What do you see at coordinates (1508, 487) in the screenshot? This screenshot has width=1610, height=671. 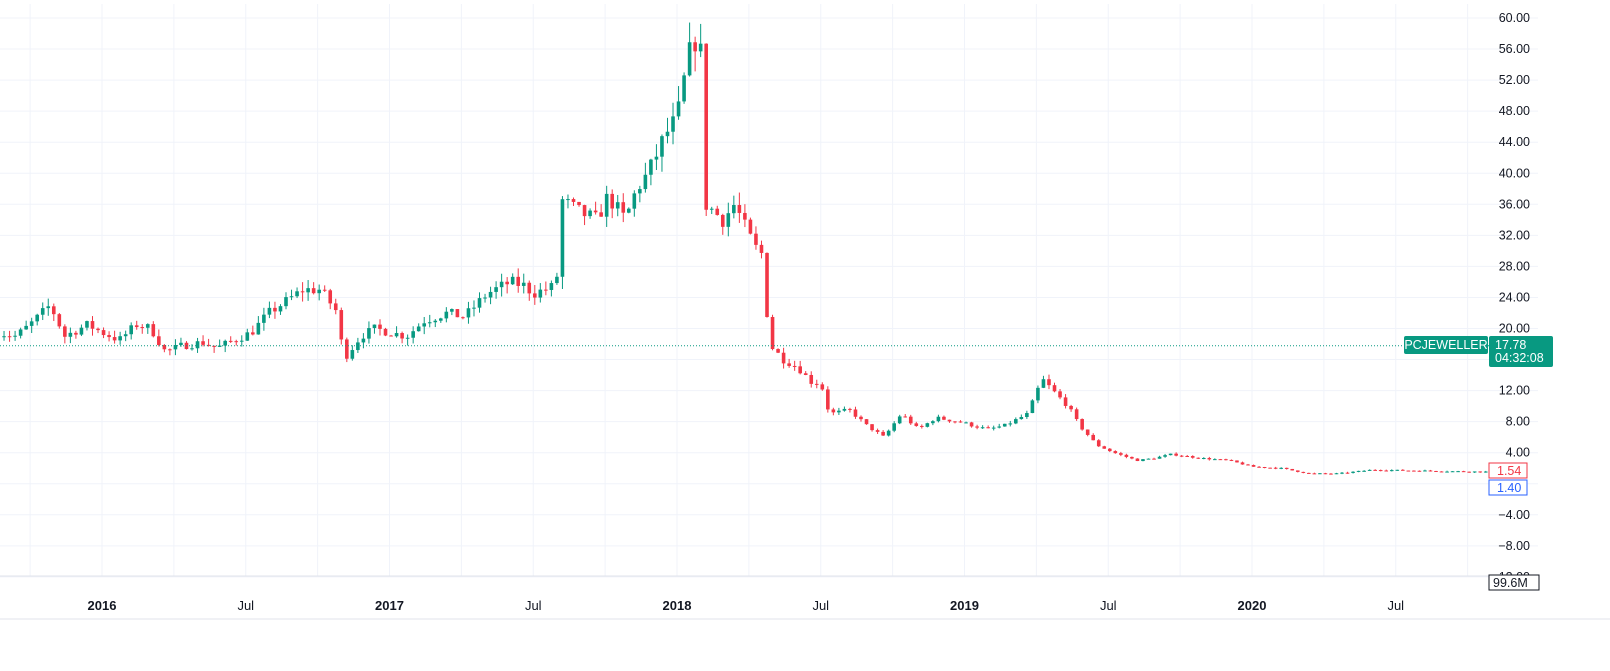 I see `price-tag-blue` at bounding box center [1508, 487].